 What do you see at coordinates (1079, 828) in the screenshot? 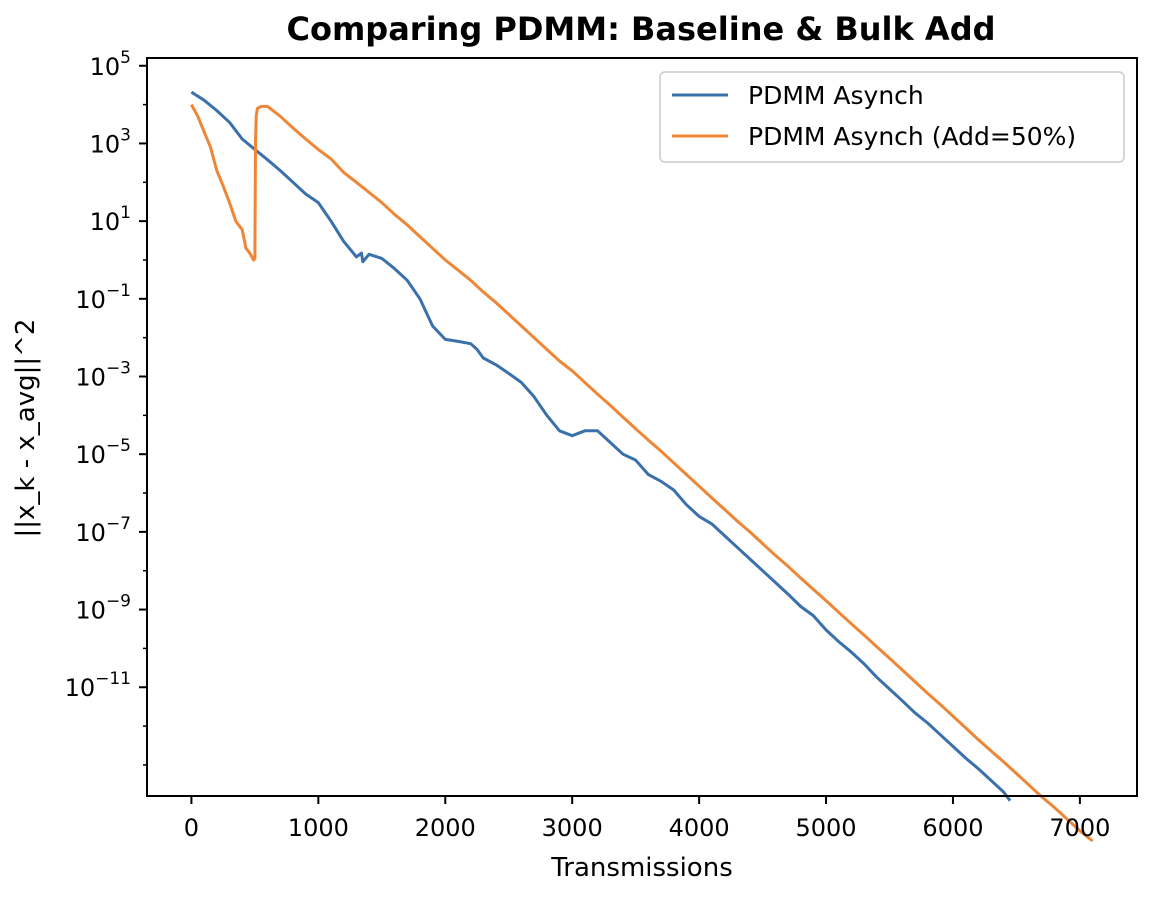
I see `x-tick-label: 7000` at bounding box center [1079, 828].